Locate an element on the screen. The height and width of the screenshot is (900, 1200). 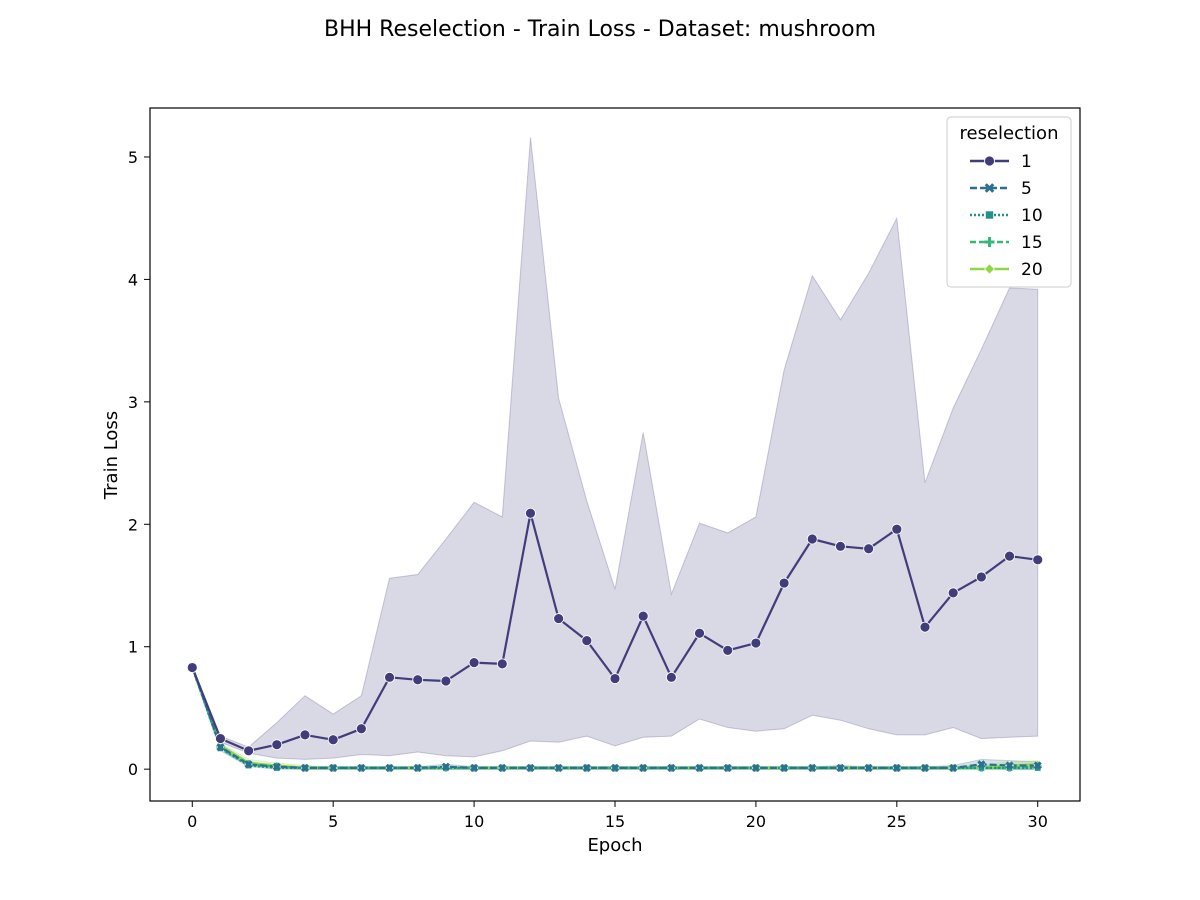
legend-label-10: 10 is located at coordinates (1032, 216).